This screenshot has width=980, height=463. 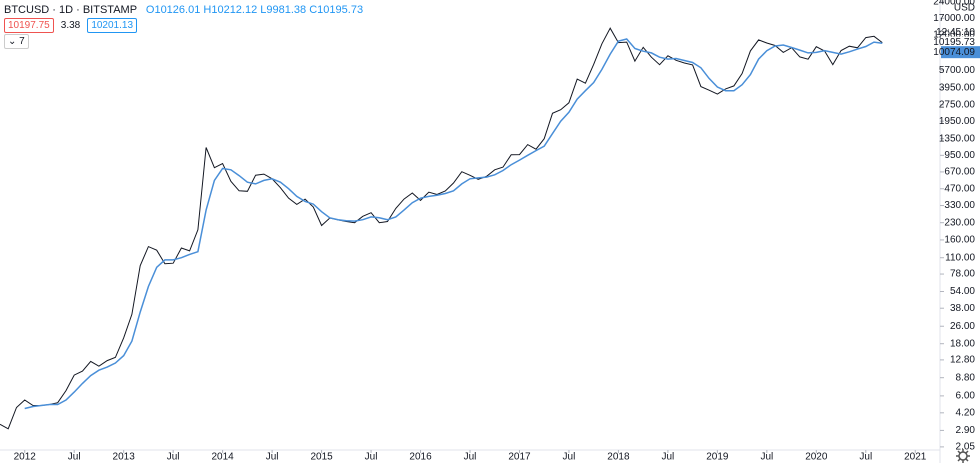 What do you see at coordinates (618, 457) in the screenshot?
I see `x-tick-label: 2018` at bounding box center [618, 457].